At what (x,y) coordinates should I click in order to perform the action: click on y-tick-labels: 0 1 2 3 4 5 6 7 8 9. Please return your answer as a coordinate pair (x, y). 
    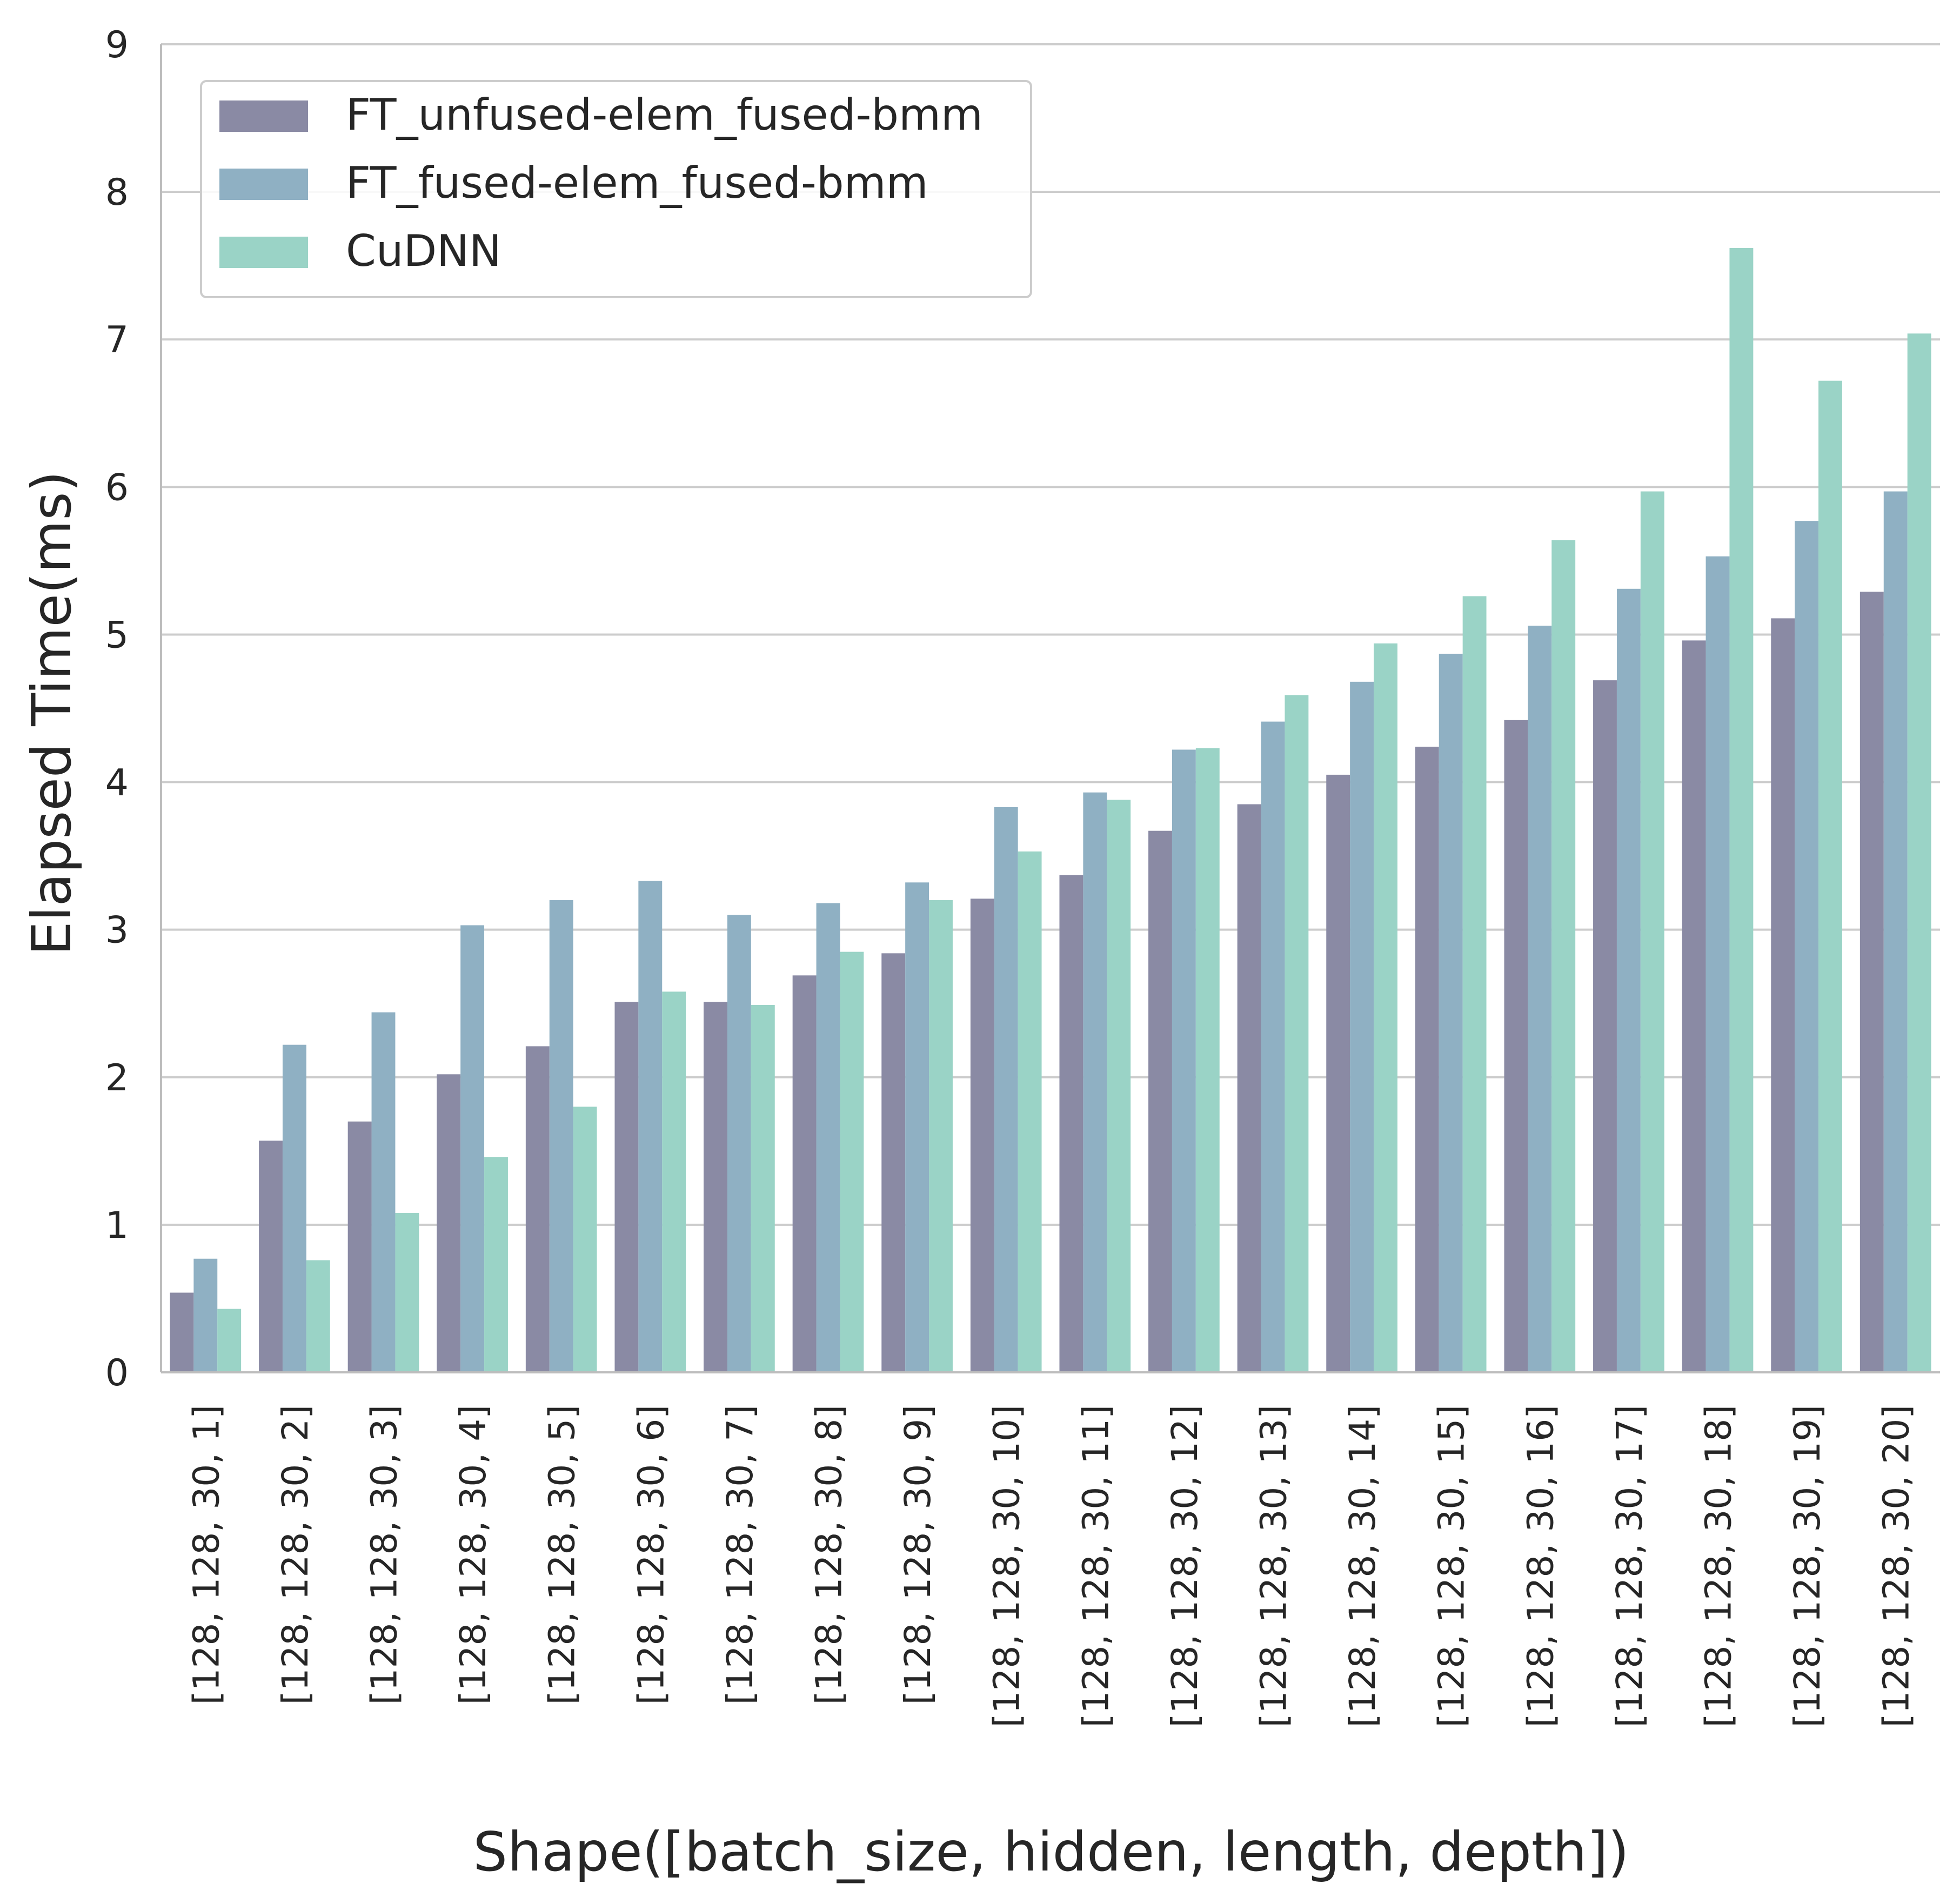
    Looking at the image, I should click on (117, 709).